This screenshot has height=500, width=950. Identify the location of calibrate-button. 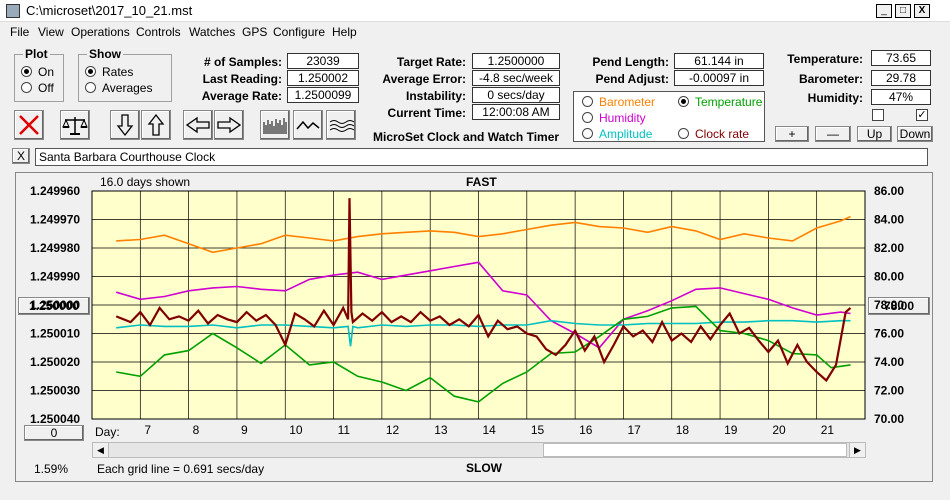
(75, 125).